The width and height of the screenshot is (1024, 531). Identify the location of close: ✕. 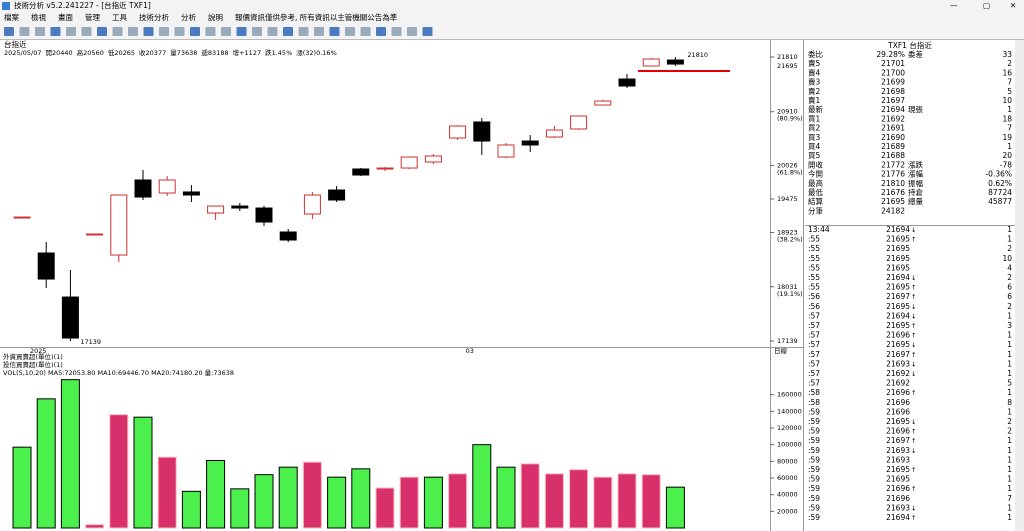
(1013, 5).